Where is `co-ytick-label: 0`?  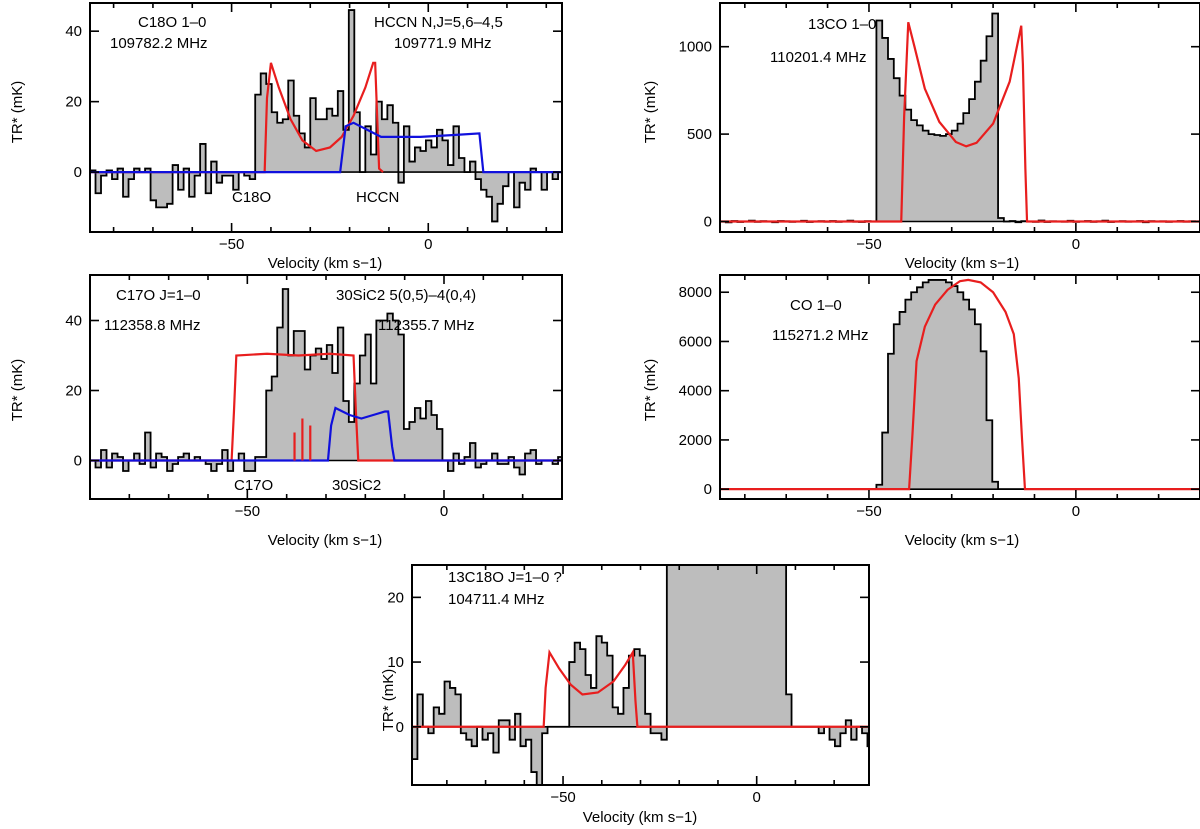 co-ytick-label: 0 is located at coordinates (708, 489).